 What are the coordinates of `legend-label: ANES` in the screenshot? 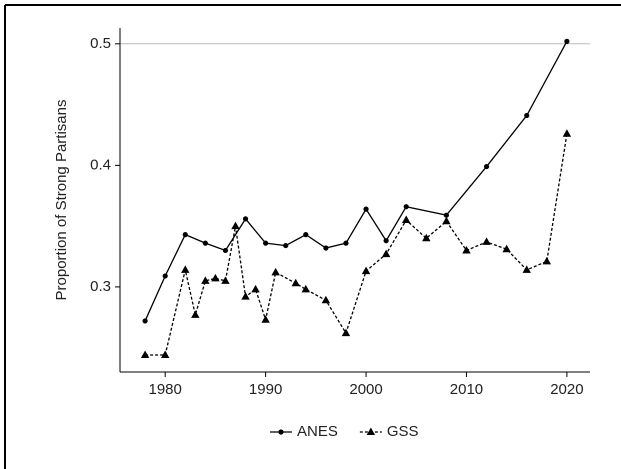 It's located at (317, 431).